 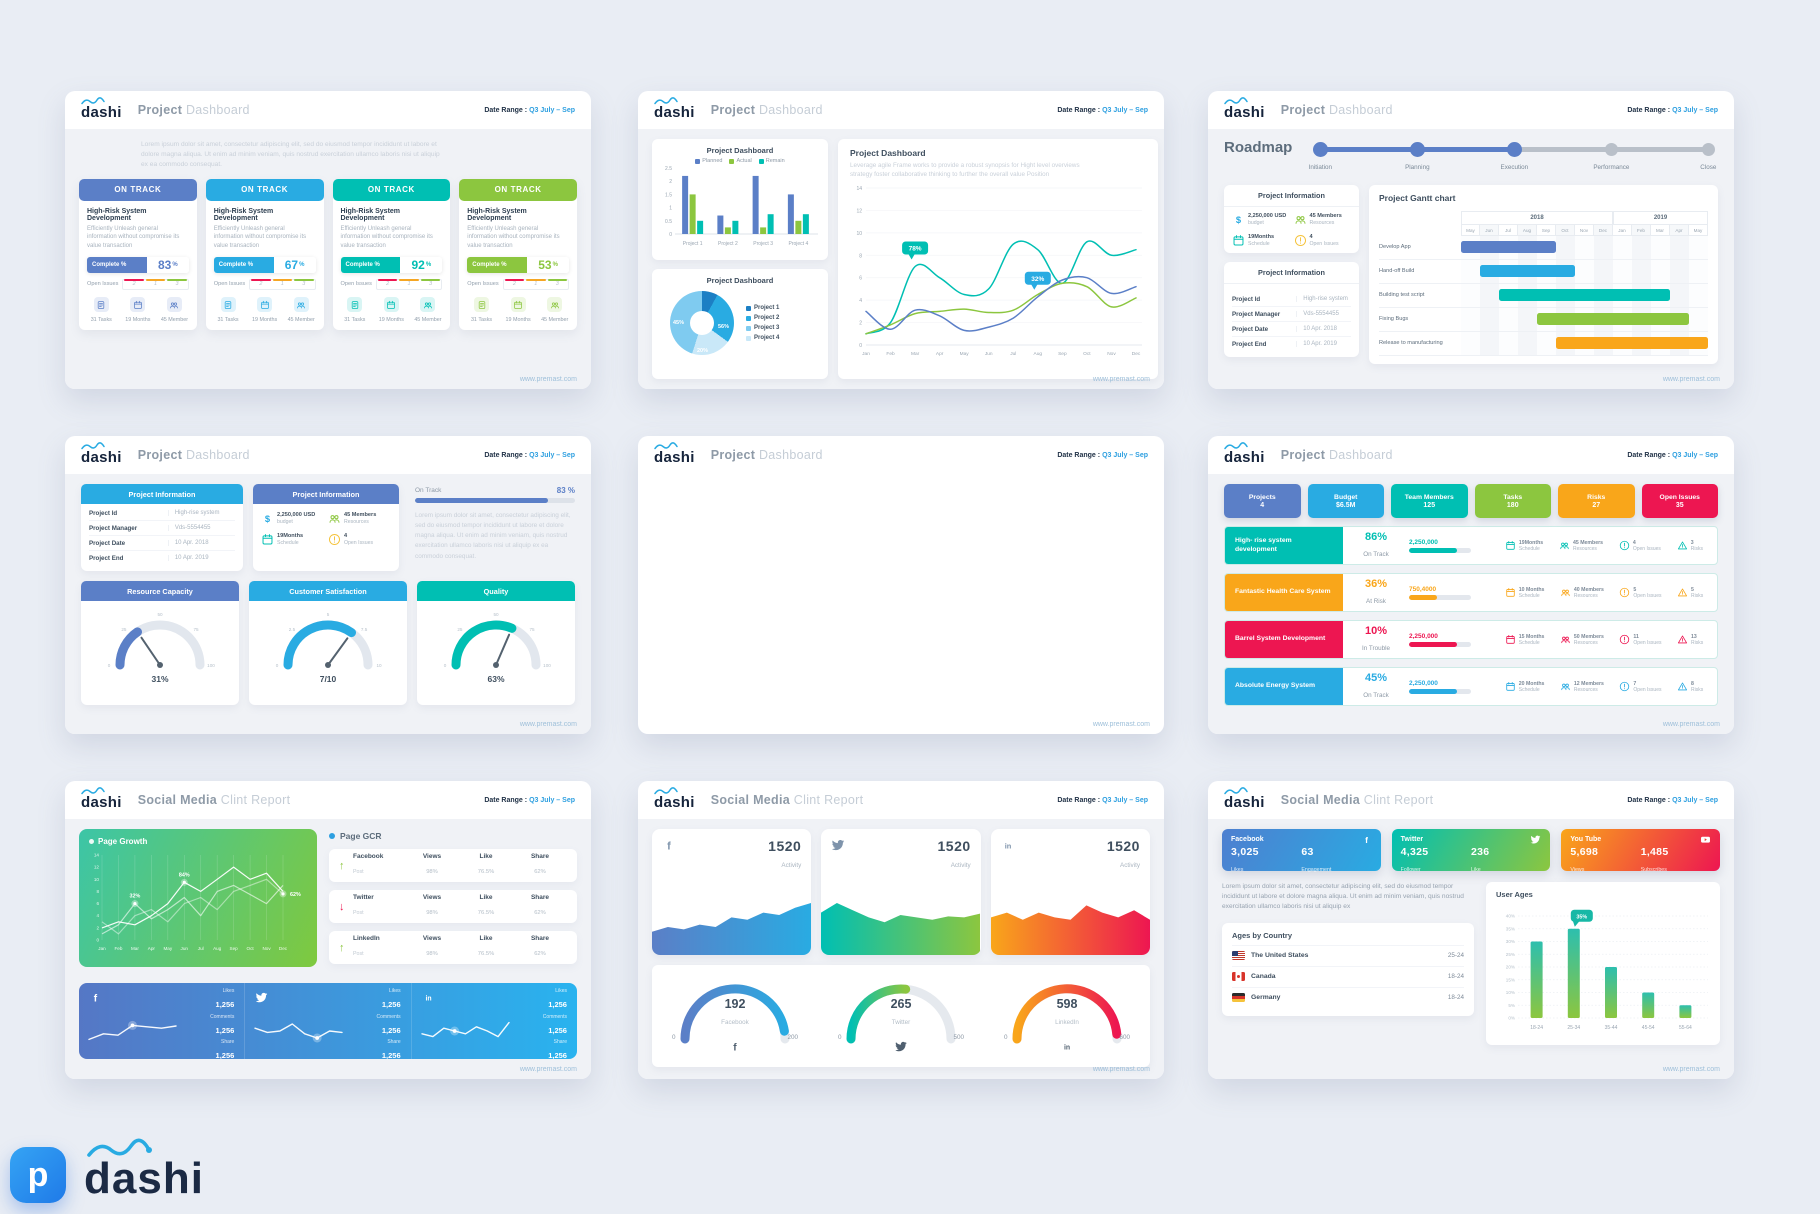 What do you see at coordinates (160, 614) in the screenshot?
I see `svg-text: 50` at bounding box center [160, 614].